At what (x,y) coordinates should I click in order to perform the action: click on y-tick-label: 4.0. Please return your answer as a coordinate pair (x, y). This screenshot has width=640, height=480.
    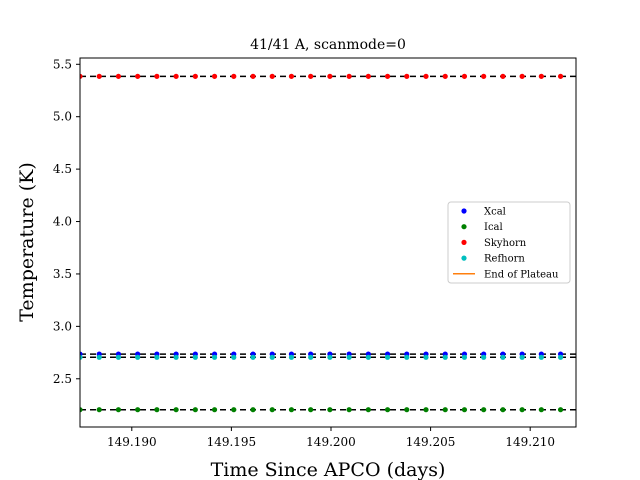
    Looking at the image, I should click on (62, 222).